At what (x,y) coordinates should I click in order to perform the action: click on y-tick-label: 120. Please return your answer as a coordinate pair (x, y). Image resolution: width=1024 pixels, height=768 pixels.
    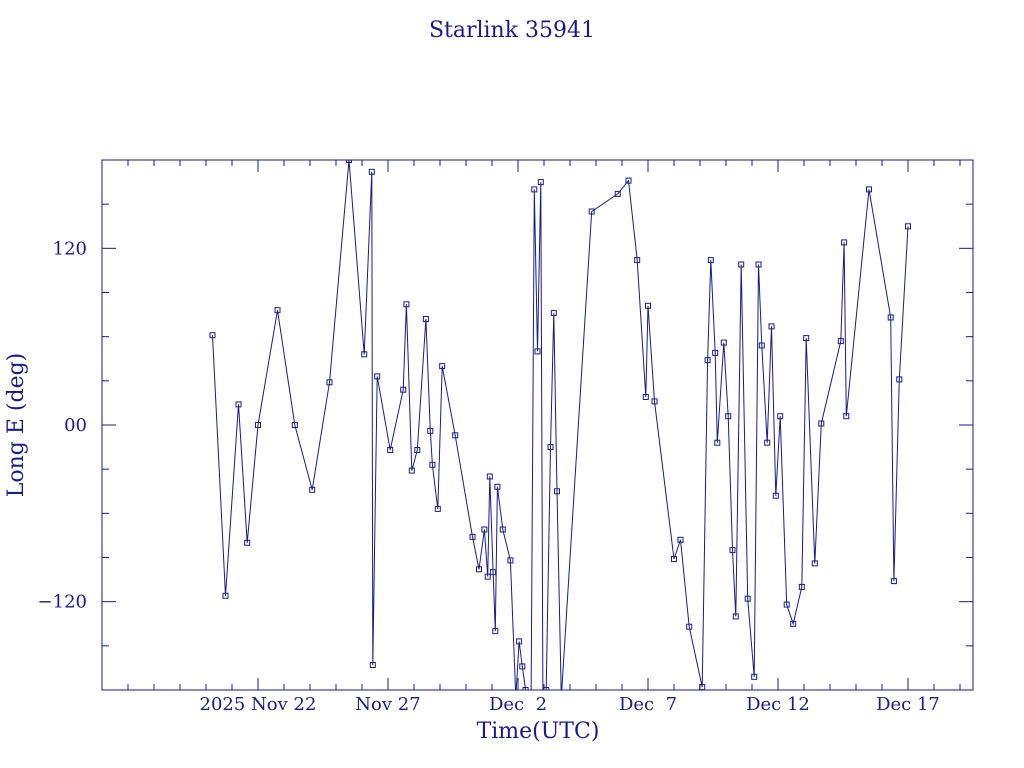
    Looking at the image, I should click on (70, 248).